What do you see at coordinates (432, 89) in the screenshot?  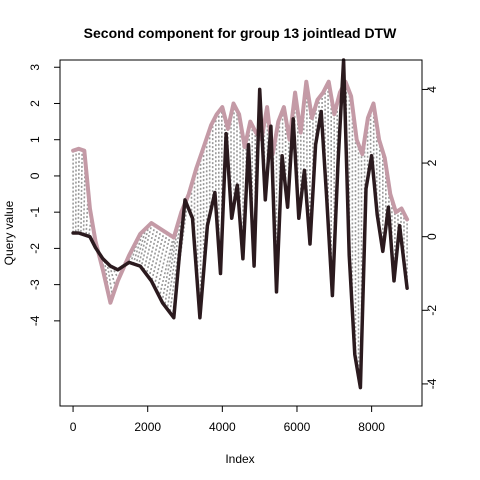 I see `y-right-tick-label: 4` at bounding box center [432, 89].